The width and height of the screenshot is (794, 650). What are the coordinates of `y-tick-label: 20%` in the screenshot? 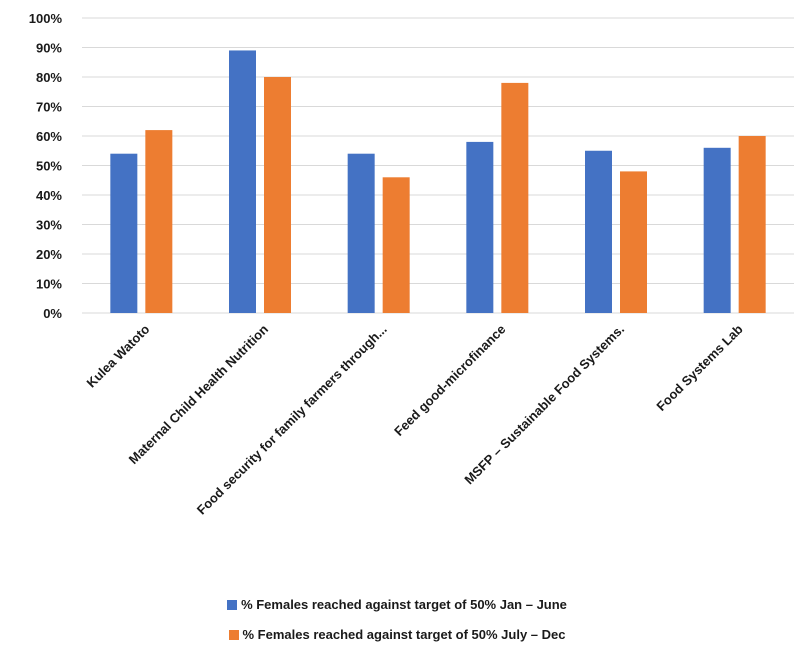 It's located at (49, 254).